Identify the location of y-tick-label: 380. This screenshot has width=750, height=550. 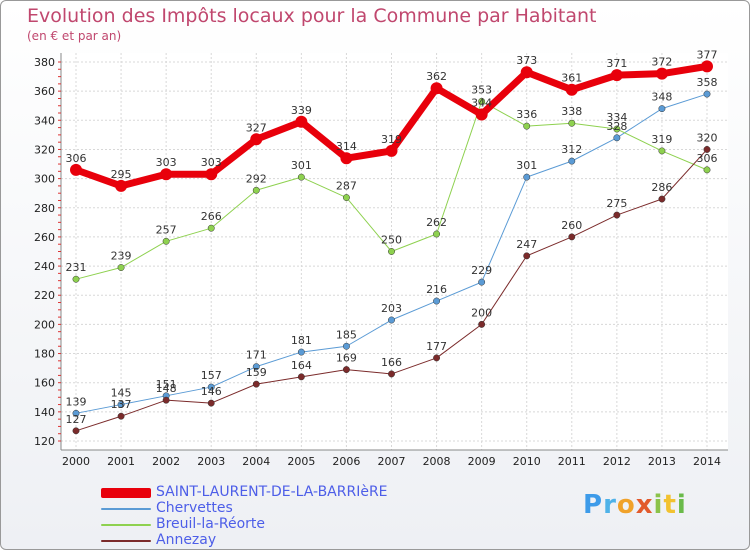
(44, 62).